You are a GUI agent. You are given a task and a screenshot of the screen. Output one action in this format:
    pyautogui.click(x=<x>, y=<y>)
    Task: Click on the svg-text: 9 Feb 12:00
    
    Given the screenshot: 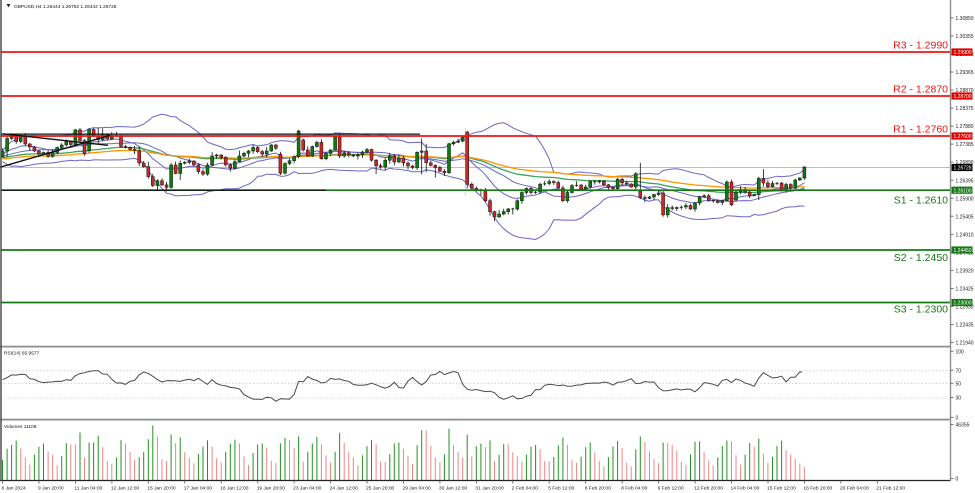 What is the action you would take?
    pyautogui.click(x=671, y=489)
    